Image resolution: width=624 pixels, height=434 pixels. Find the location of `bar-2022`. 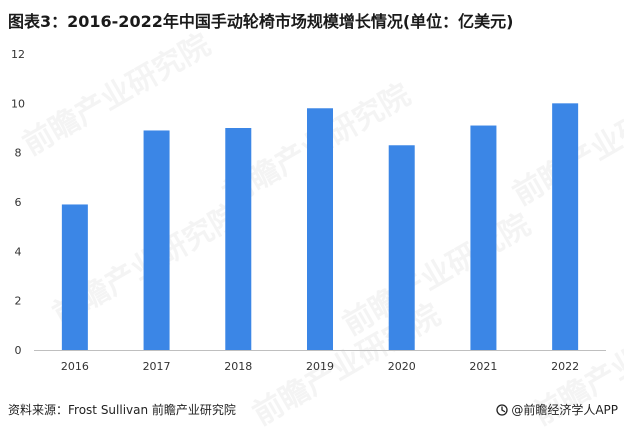

bar-2022 is located at coordinates (565, 226).